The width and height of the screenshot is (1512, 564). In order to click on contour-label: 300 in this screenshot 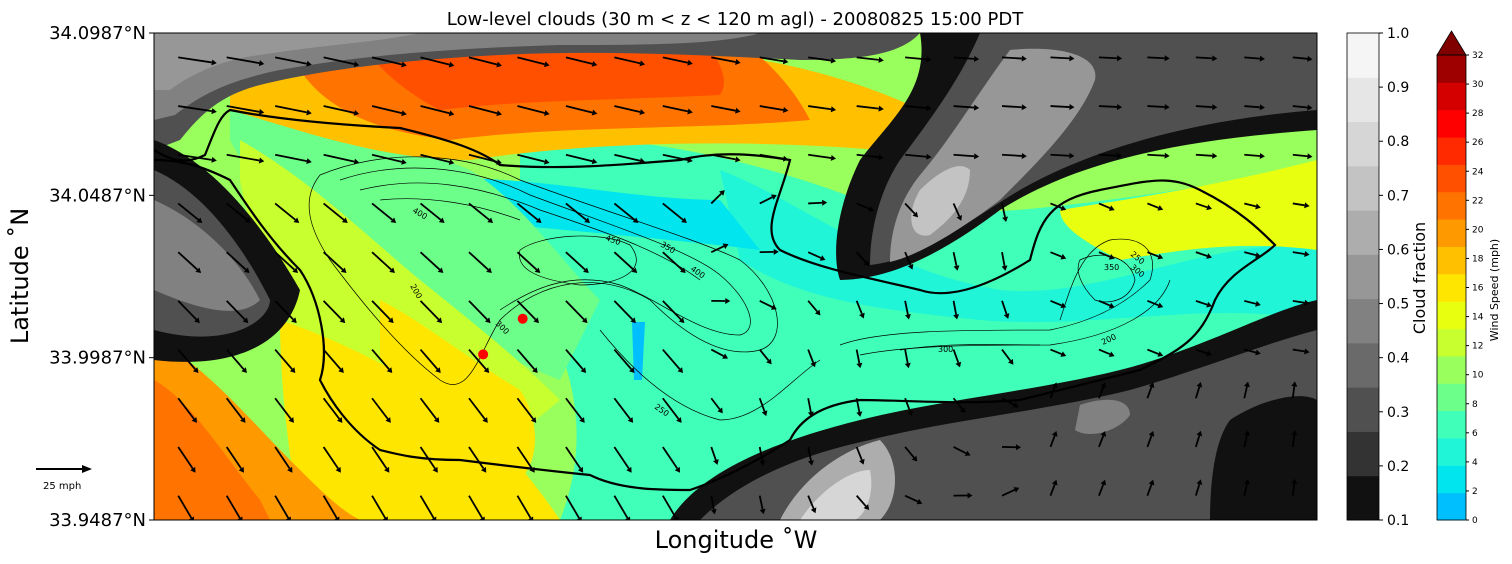, I will do `click(945, 349)`.